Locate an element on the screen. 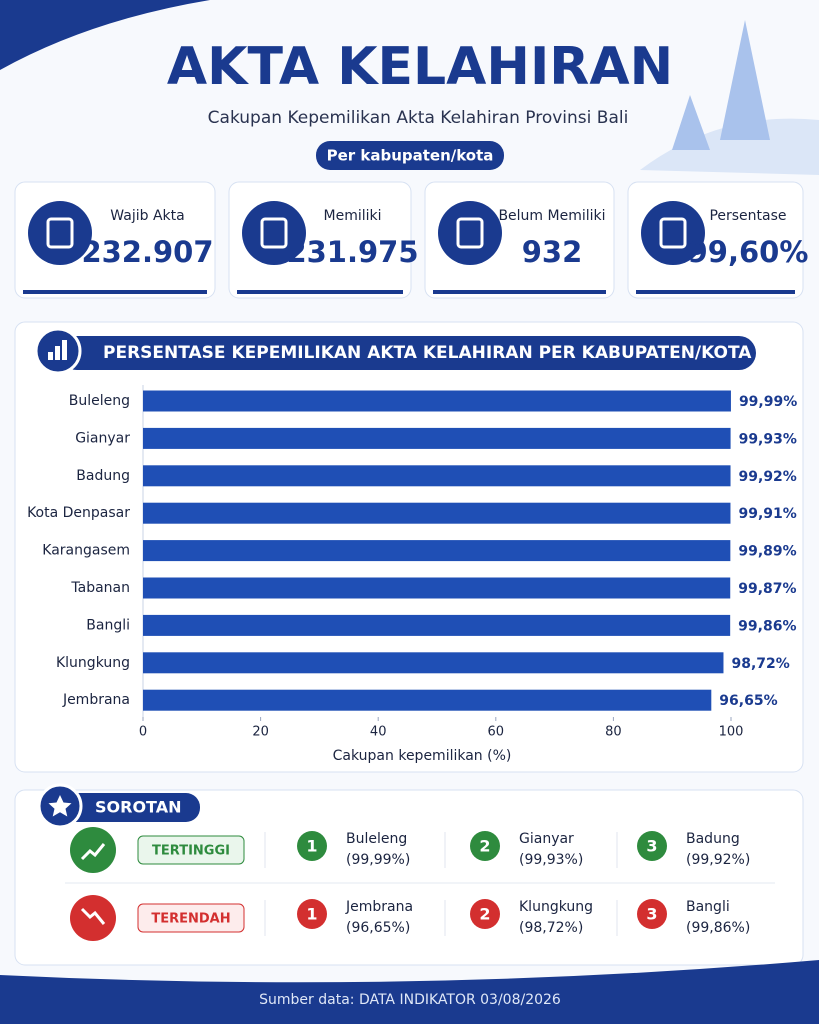 The height and width of the screenshot is (1024, 819). value-label: 98,72% is located at coordinates (760, 664).